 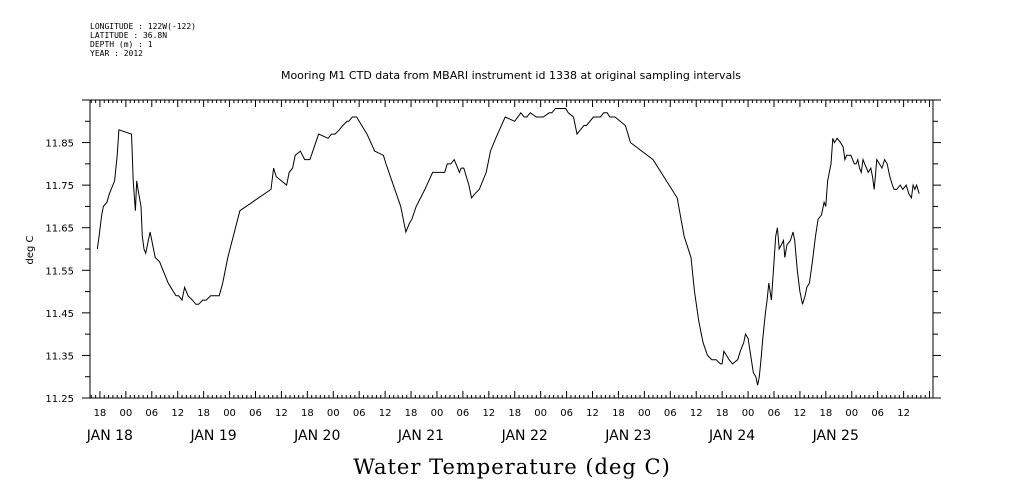 What do you see at coordinates (731, 436) in the screenshot?
I see `date-label: JAN 24` at bounding box center [731, 436].